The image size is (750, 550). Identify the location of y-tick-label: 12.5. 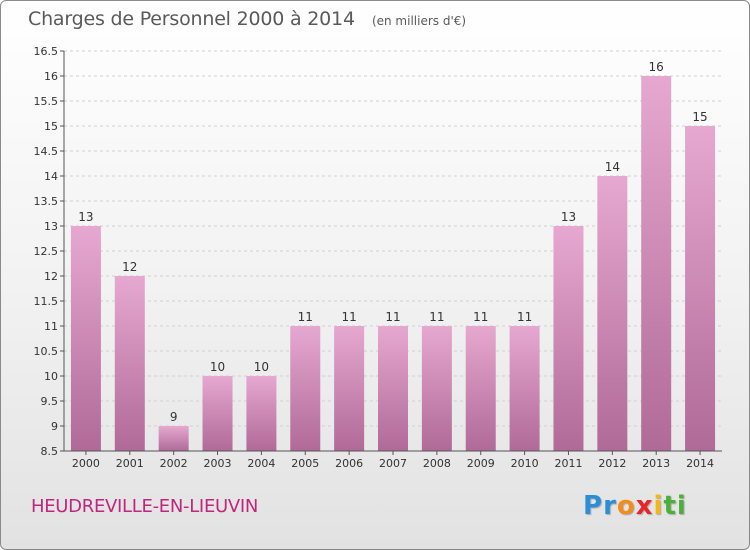
(46, 251).